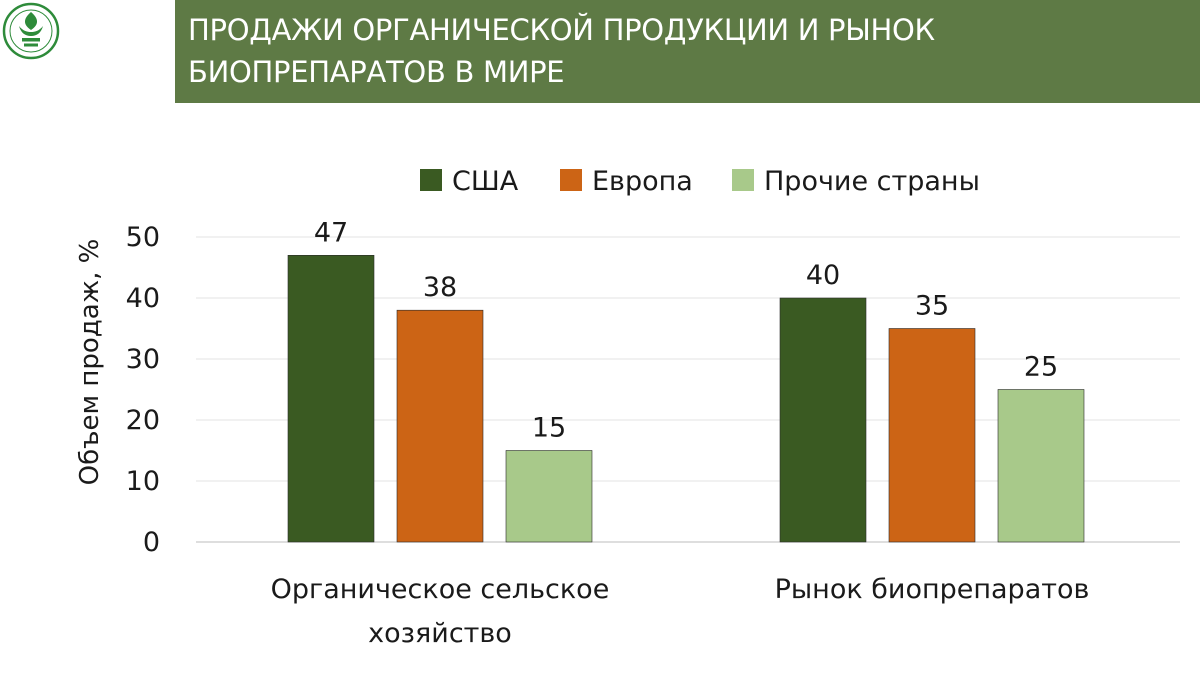 The height and width of the screenshot is (698, 1200). Describe the element at coordinates (90, 362) in the screenshot. I see `y-axis-label: Объем продаж, %` at that location.